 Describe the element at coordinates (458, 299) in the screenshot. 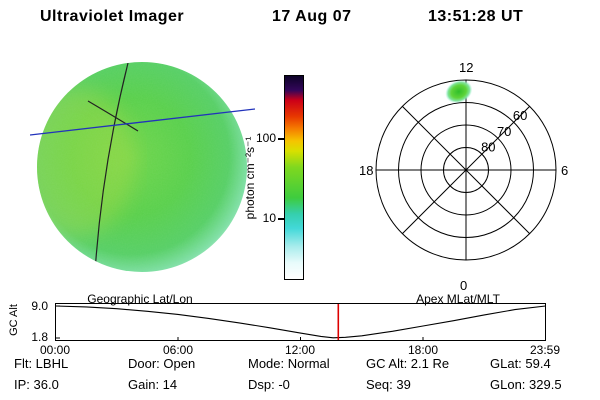

I see `timeline-right-title: Apex MLat/MLT` at that location.